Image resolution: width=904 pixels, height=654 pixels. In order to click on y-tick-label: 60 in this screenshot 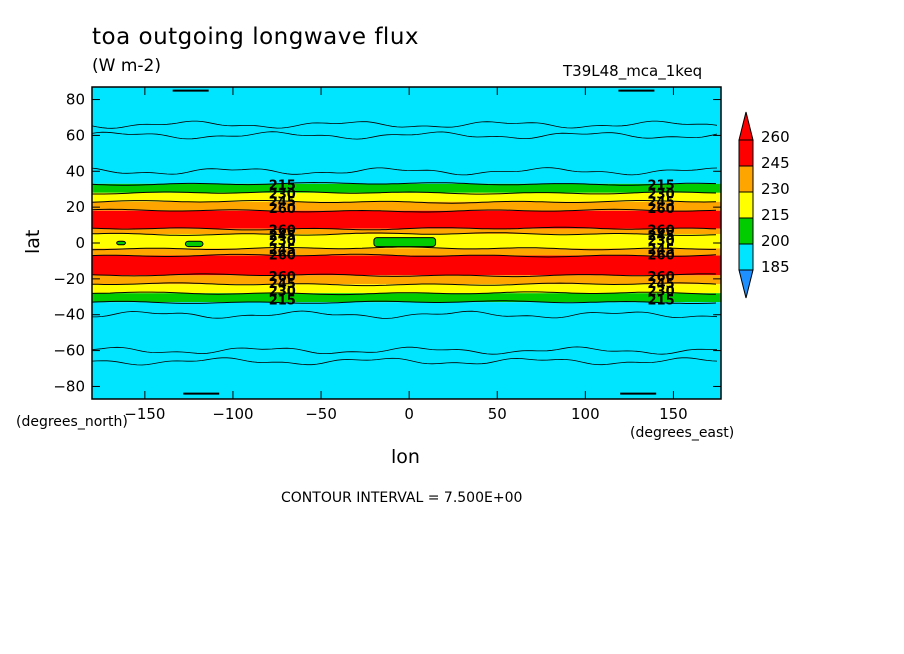, I will do `click(75, 135)`.